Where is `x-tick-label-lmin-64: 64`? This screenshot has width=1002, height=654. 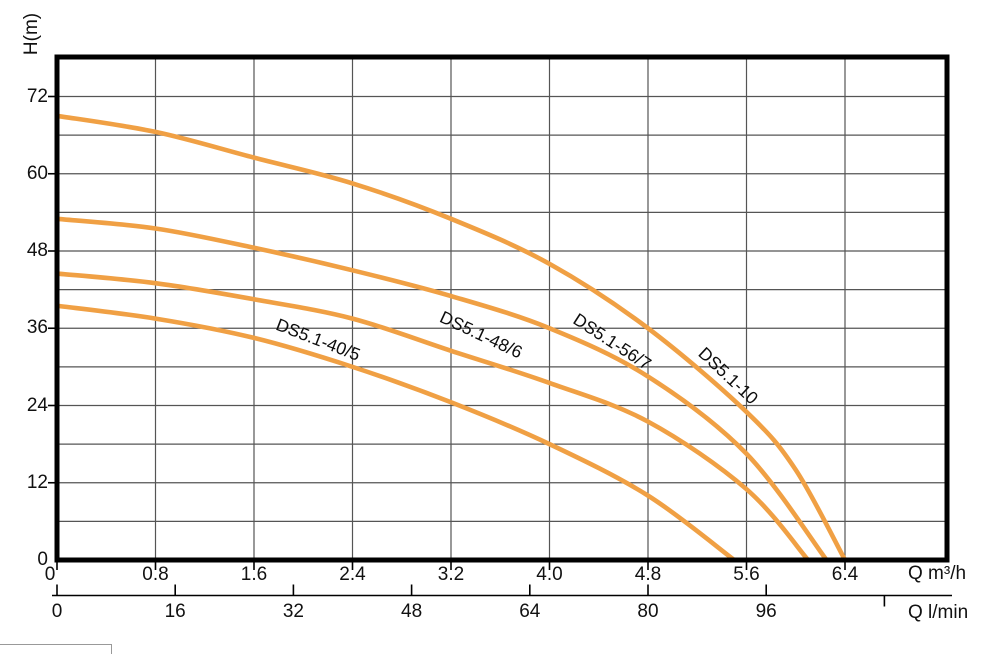
x-tick-label-lmin-64: 64 is located at coordinates (530, 611).